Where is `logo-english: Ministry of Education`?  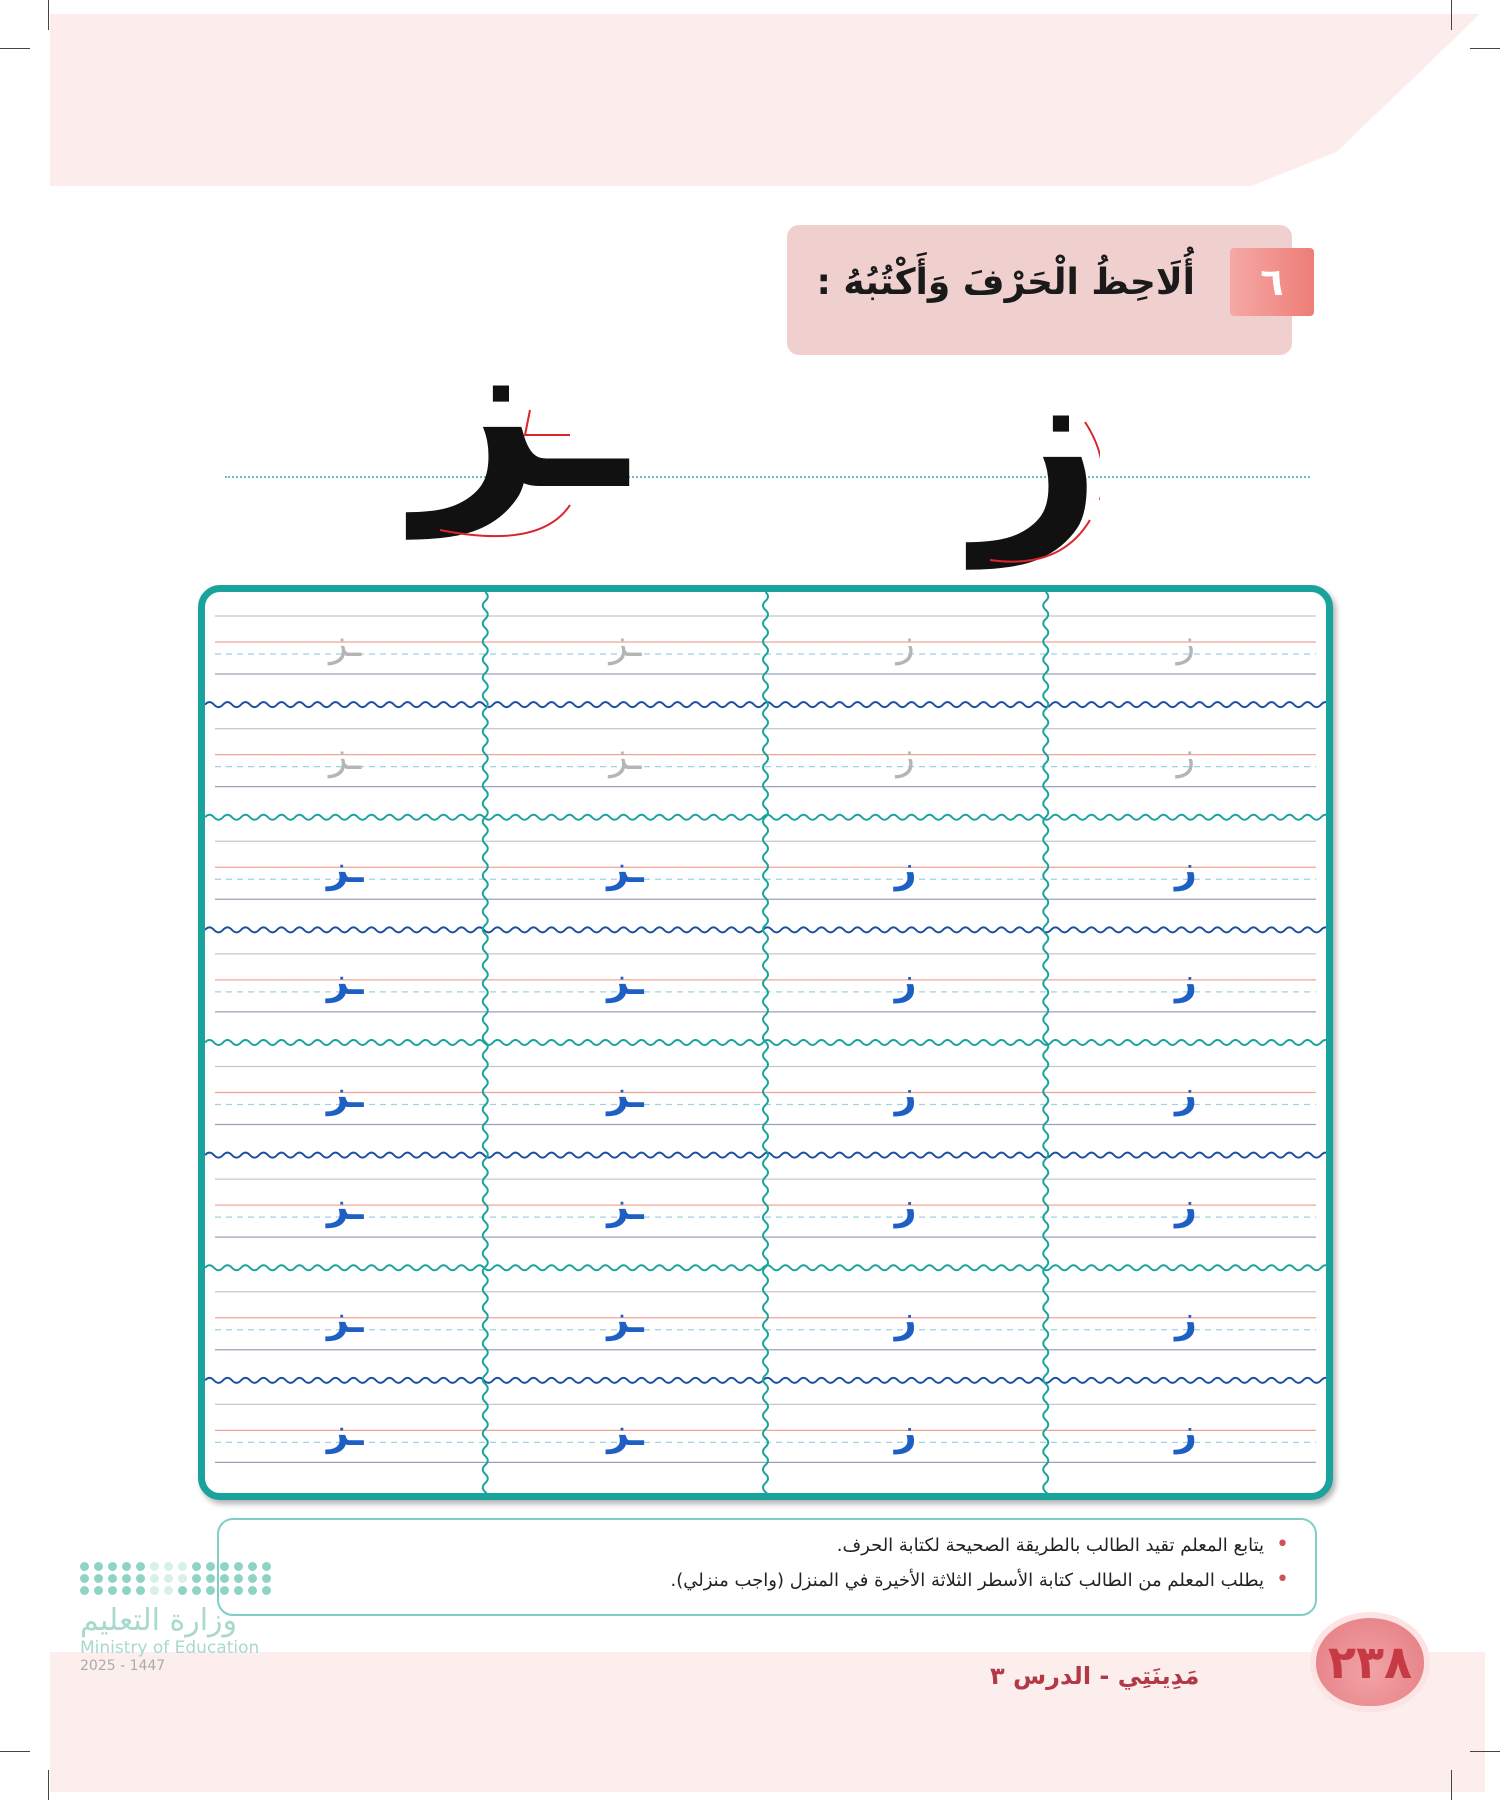 logo-english: Ministry of Education is located at coordinates (170, 1648).